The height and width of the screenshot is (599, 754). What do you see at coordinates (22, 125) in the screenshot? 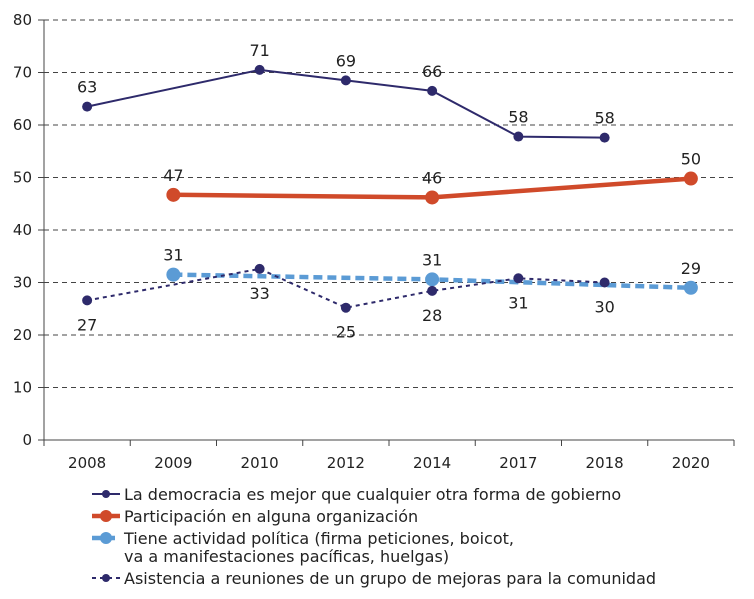
I see `y-tick-label: 60` at bounding box center [22, 125].